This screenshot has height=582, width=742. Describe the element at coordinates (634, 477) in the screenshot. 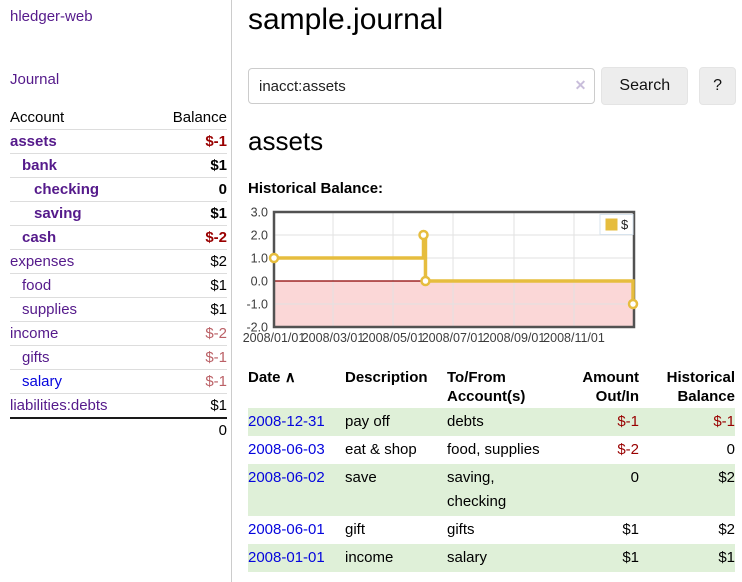

I see `transaction-amount: 0` at that location.